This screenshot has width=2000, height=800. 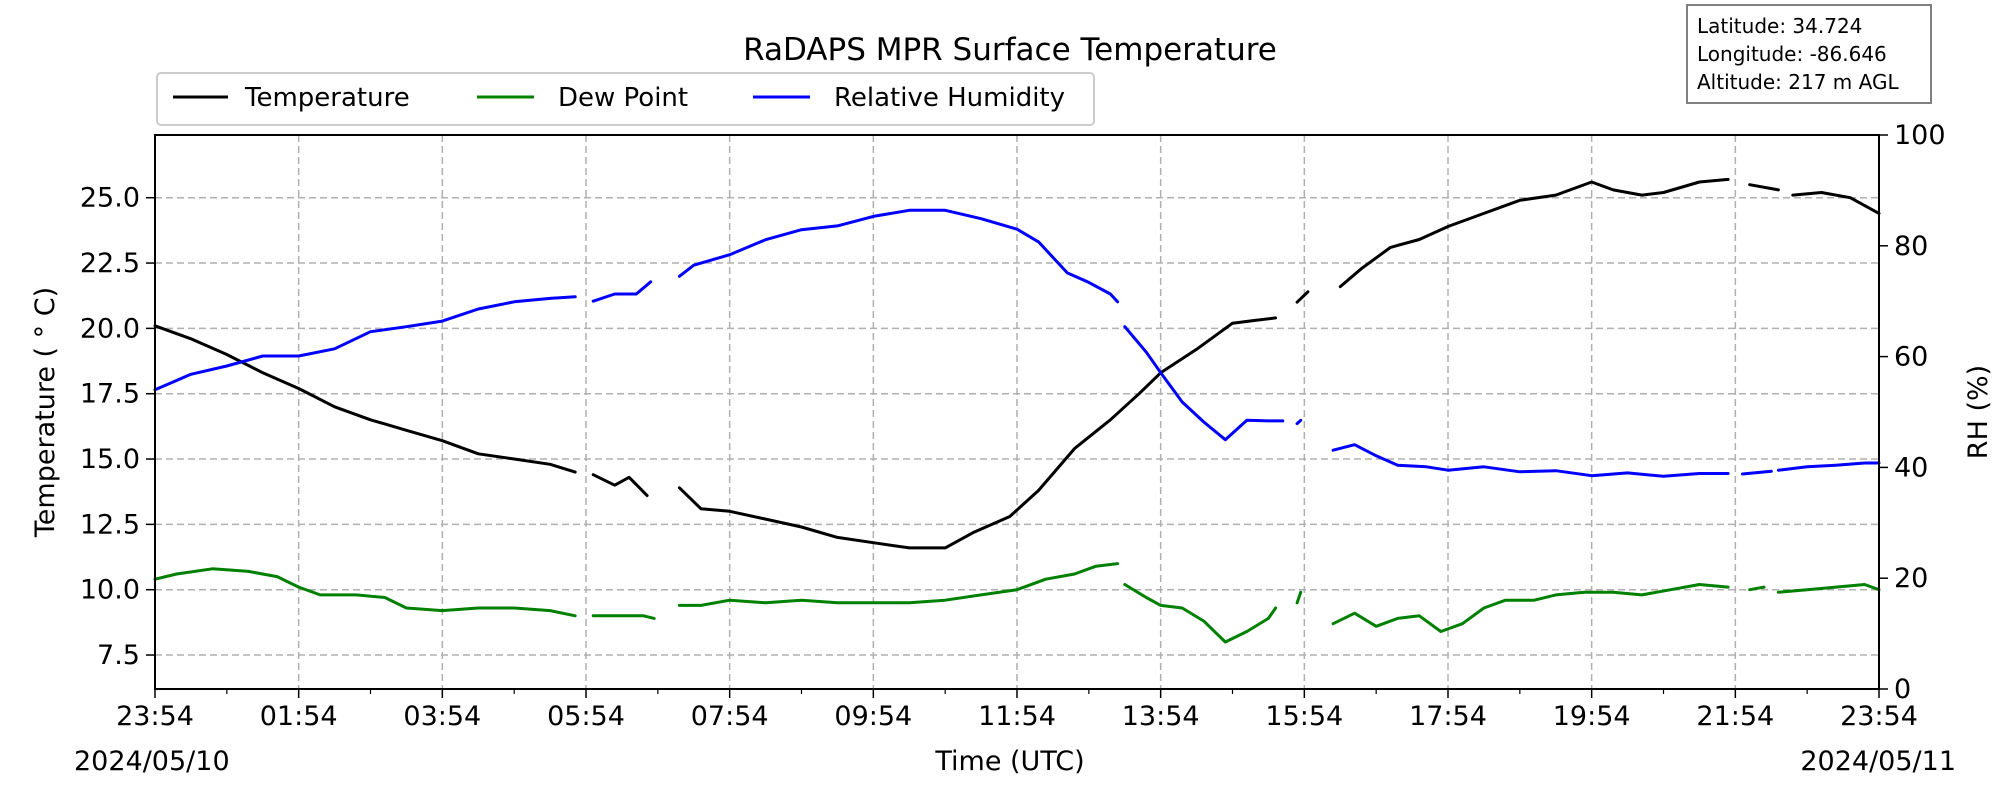 What do you see at coordinates (327, 98) in the screenshot?
I see `legend-label-temperature: Temperature` at bounding box center [327, 98].